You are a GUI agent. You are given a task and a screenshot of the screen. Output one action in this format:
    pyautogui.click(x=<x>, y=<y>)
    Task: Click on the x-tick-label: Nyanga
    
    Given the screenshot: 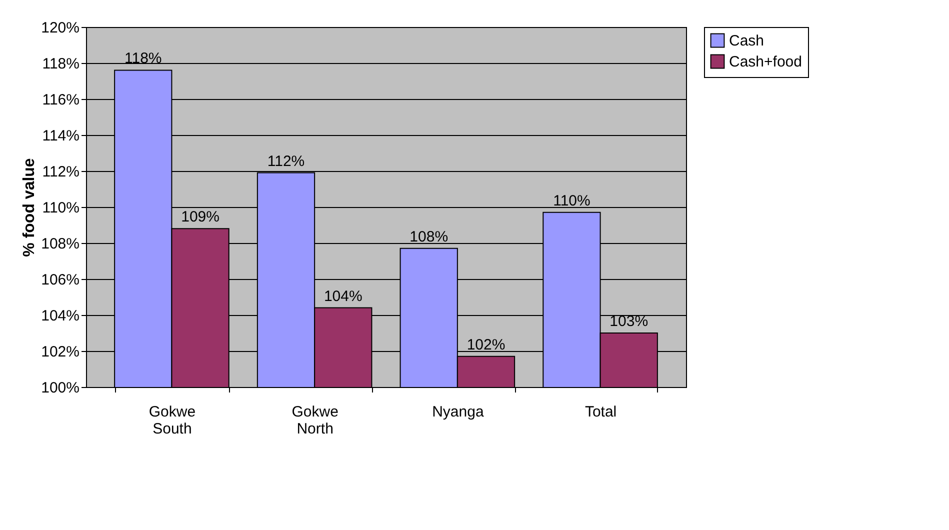 What is the action you would take?
    pyautogui.click(x=458, y=412)
    